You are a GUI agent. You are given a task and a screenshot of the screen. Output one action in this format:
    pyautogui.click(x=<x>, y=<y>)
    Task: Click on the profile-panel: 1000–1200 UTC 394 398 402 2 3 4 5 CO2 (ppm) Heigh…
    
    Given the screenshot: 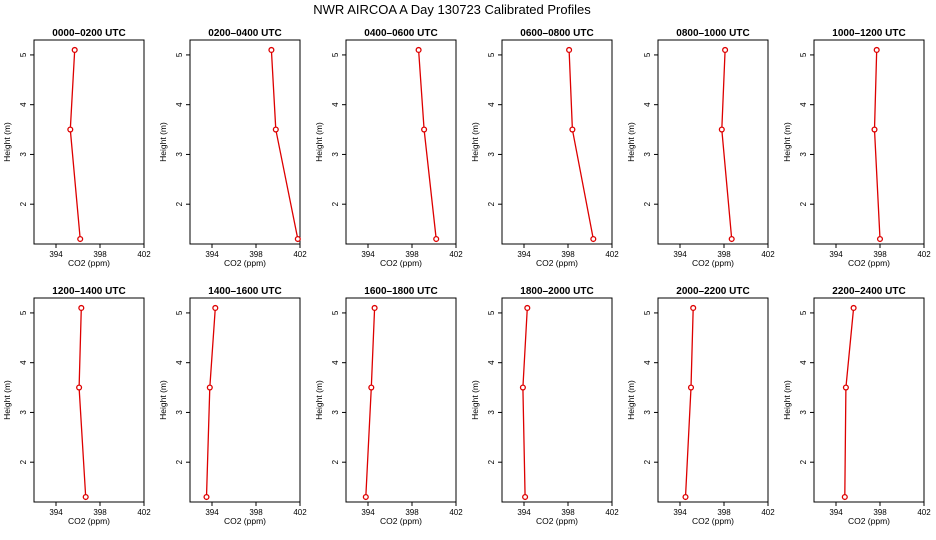 What is the action you would take?
    pyautogui.click(x=856, y=148)
    